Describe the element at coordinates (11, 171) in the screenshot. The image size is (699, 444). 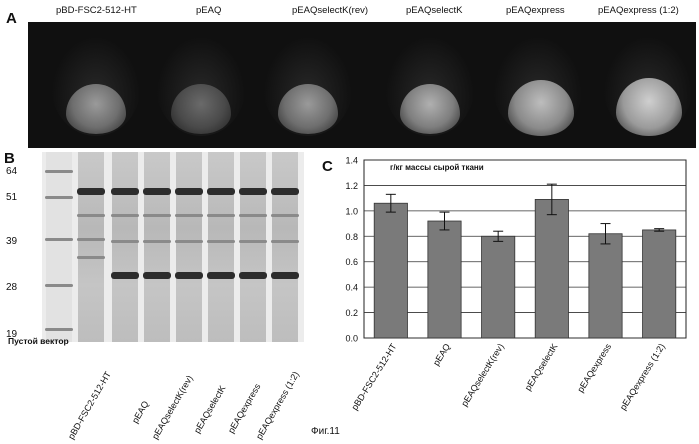
I see `mw-marker-64: 64` at that location.